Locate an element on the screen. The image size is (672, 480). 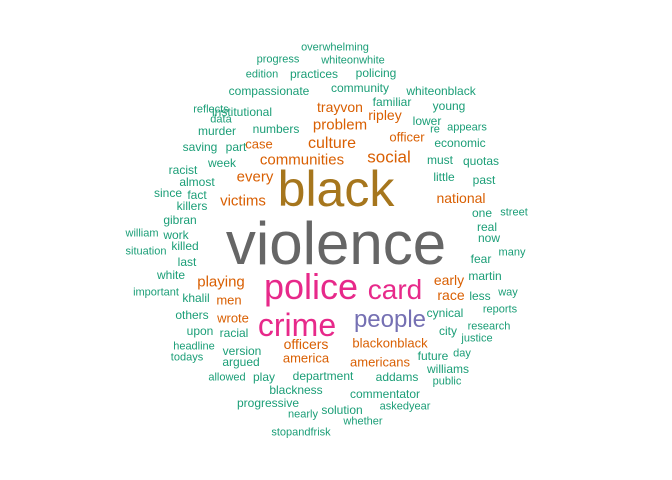
word-fear: fear is located at coordinates (481, 259).